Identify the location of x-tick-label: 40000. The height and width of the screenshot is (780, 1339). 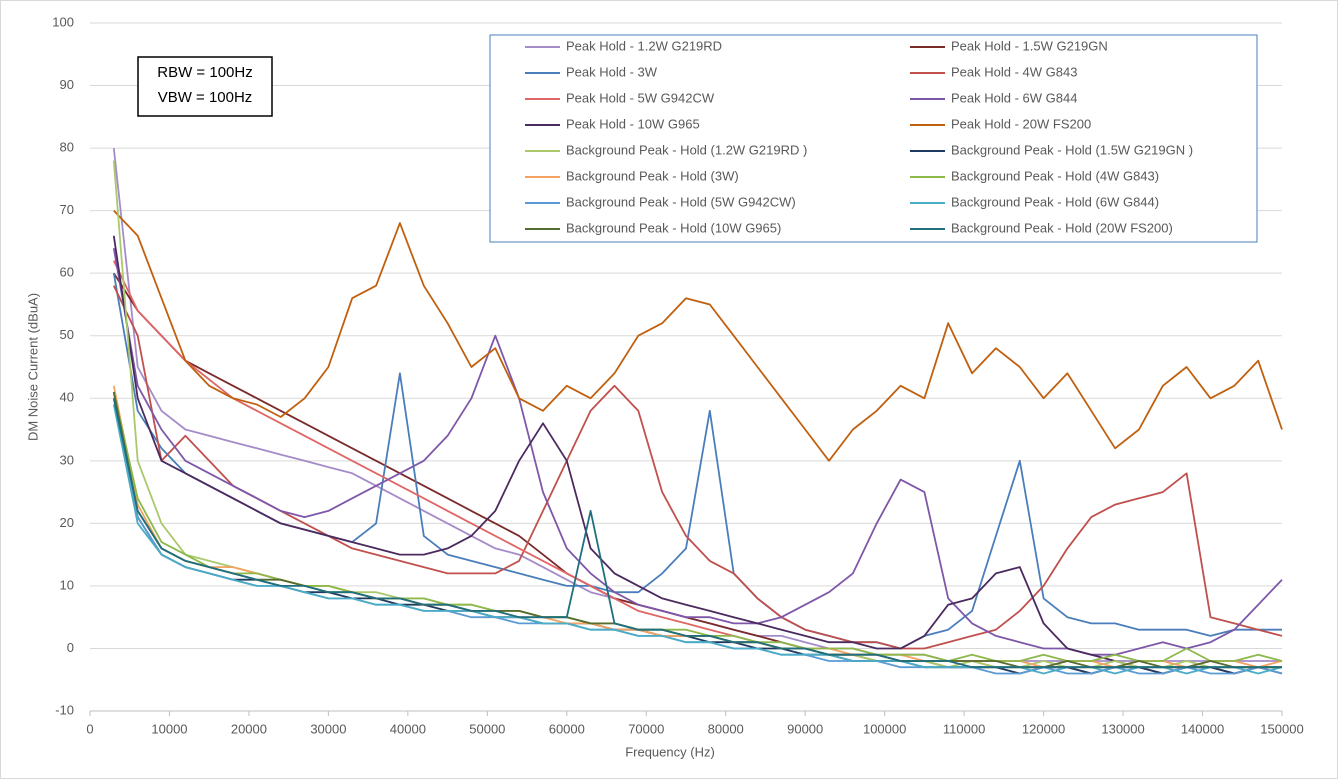
(408, 728).